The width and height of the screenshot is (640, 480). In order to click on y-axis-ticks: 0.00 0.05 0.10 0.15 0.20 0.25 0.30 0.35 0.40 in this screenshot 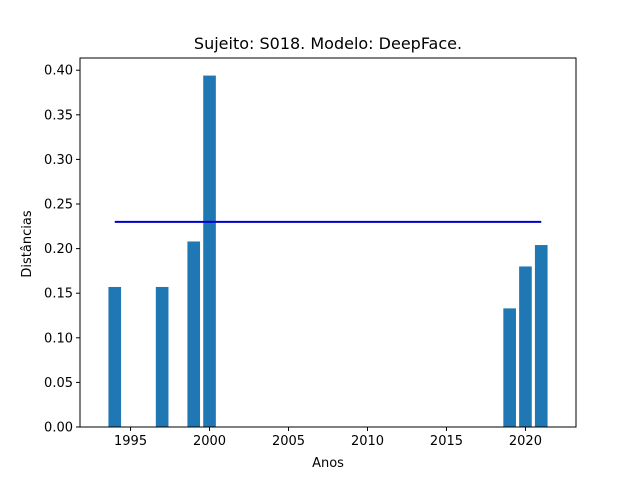, I will do `click(62, 250)`.